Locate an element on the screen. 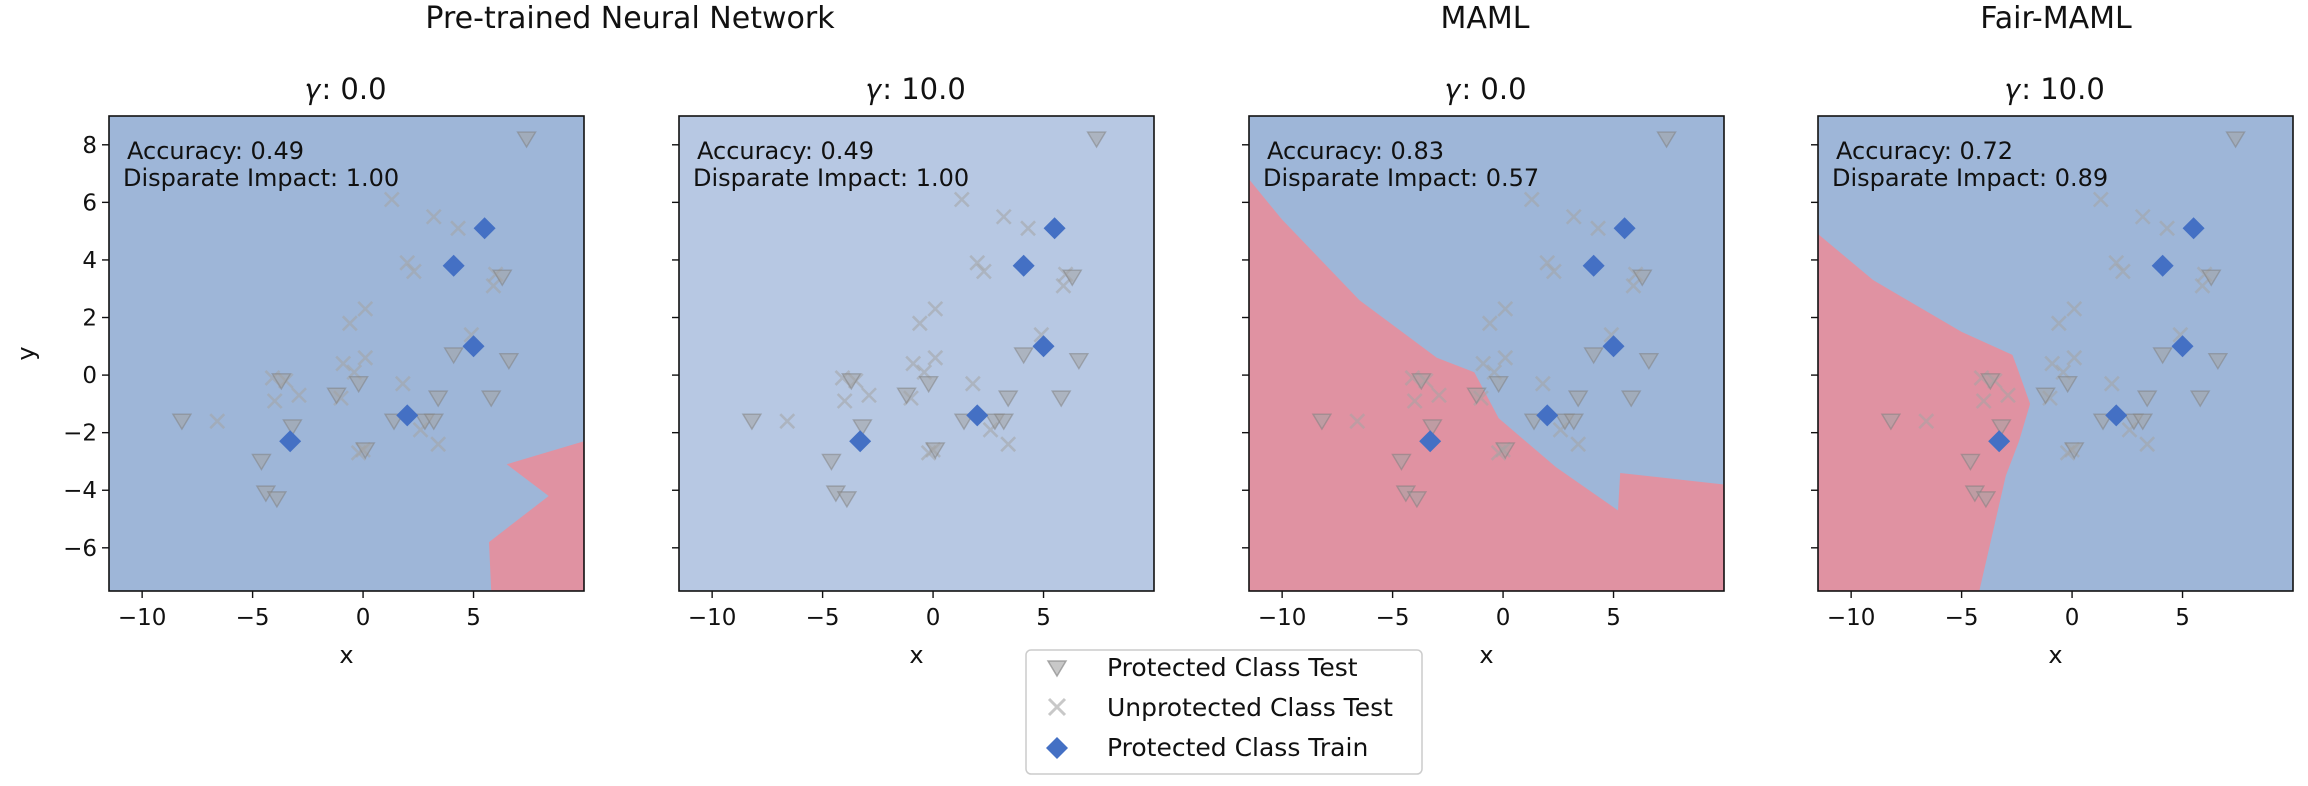 This screenshot has height=786, width=2308. triangle-down-icon is located at coordinates (1057, 669).